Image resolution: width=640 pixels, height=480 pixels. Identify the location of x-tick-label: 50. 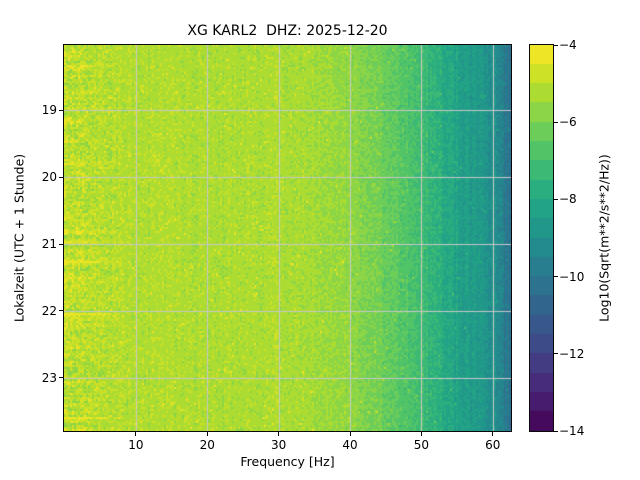
(421, 445).